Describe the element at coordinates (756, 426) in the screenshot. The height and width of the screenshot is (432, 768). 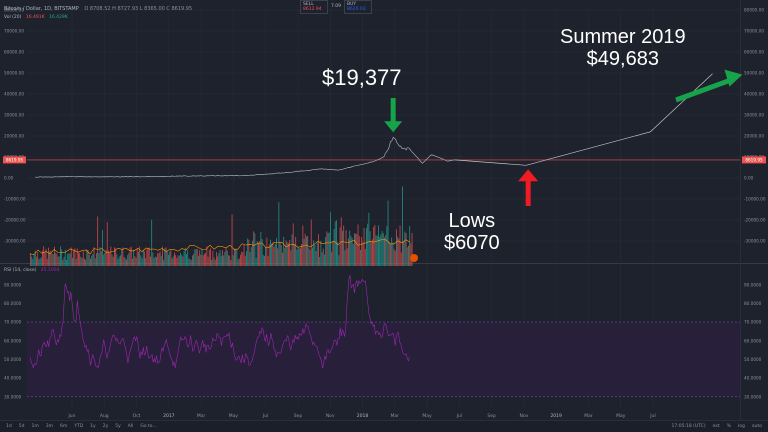
I see `scale-toggle-auto: auto` at that location.